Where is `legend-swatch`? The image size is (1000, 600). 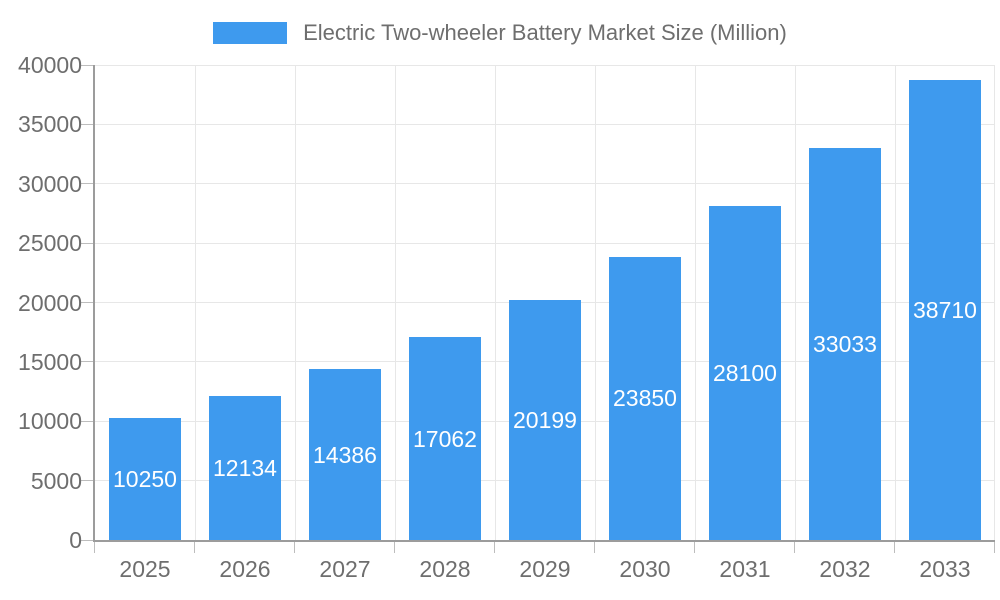
legend-swatch is located at coordinates (250, 33).